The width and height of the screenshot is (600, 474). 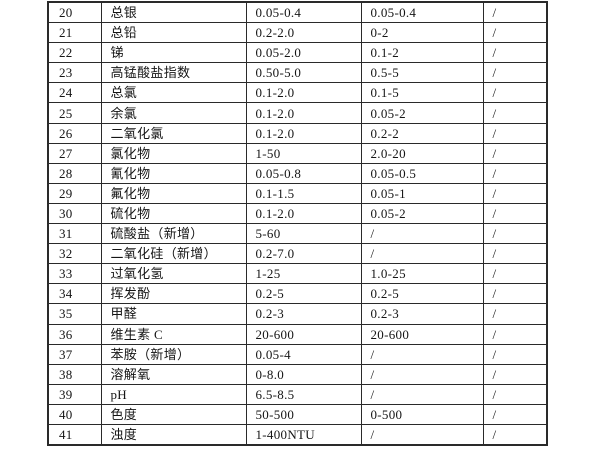 I want to click on table-row: 29 氟化物 0.1-1.5 0.05-1/, so click(x=297, y=193).